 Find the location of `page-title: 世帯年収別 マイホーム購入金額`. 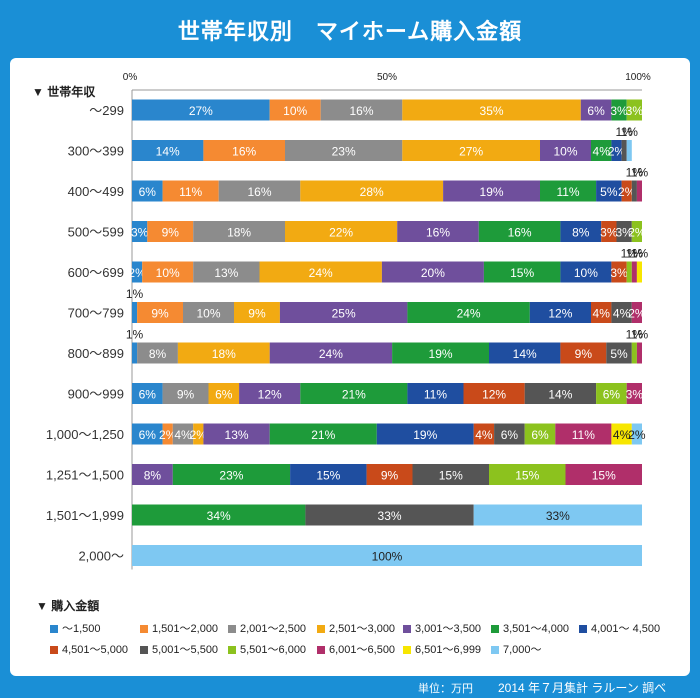

page-title: 世帯年収別 マイホーム購入金額 is located at coordinates (350, 31).